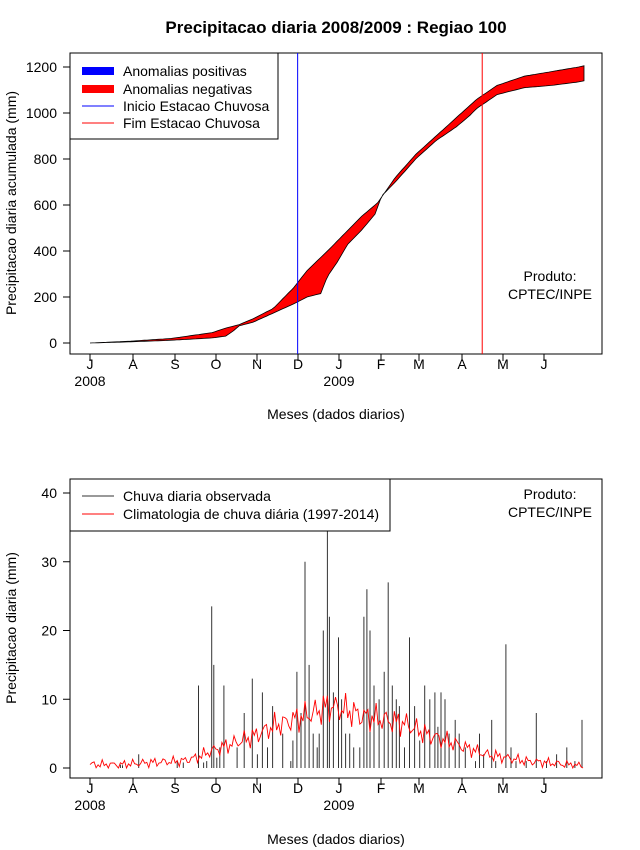 This screenshot has height=850, width=640. I want to click on bottom-product-label-1: Produto:, so click(550, 494).